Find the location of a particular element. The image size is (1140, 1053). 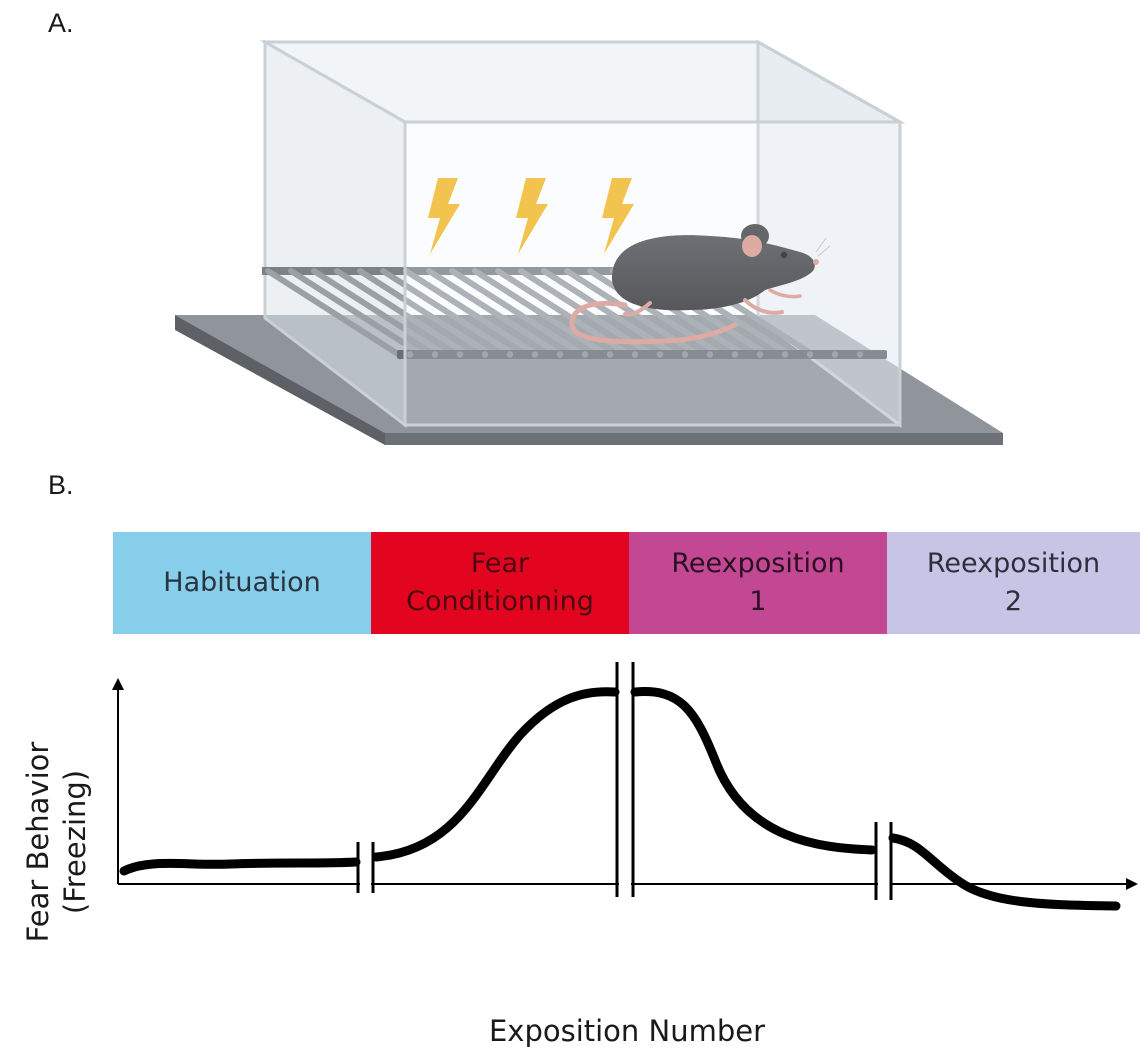

panel-b-label: B. is located at coordinates (61, 485).